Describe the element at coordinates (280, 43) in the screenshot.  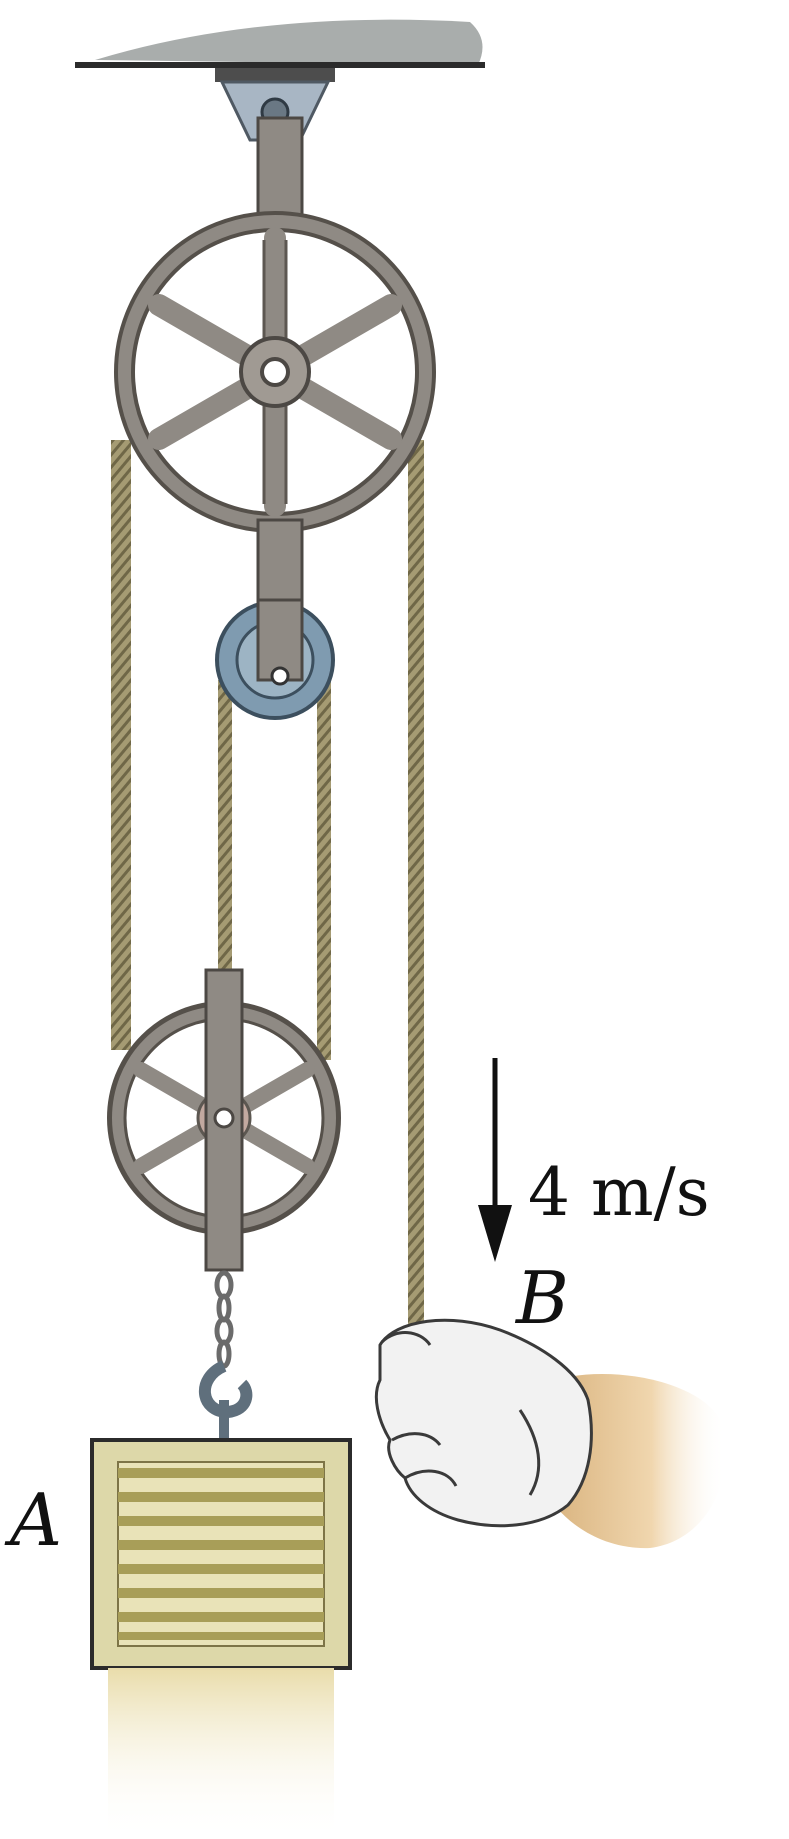
I see `ceiling` at that location.